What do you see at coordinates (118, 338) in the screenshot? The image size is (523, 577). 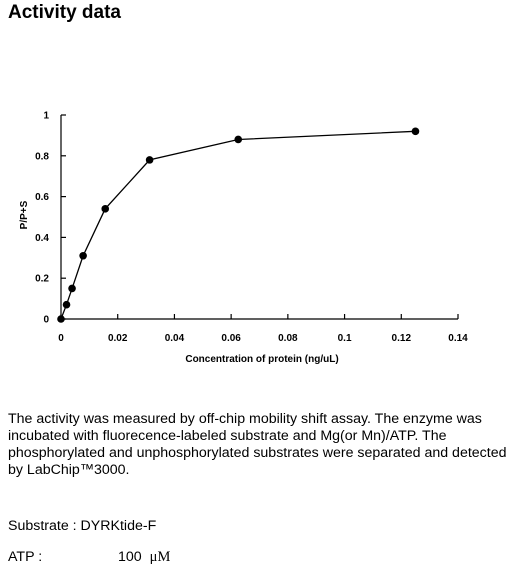 I see `x-tick-label: 0.02` at bounding box center [118, 338].